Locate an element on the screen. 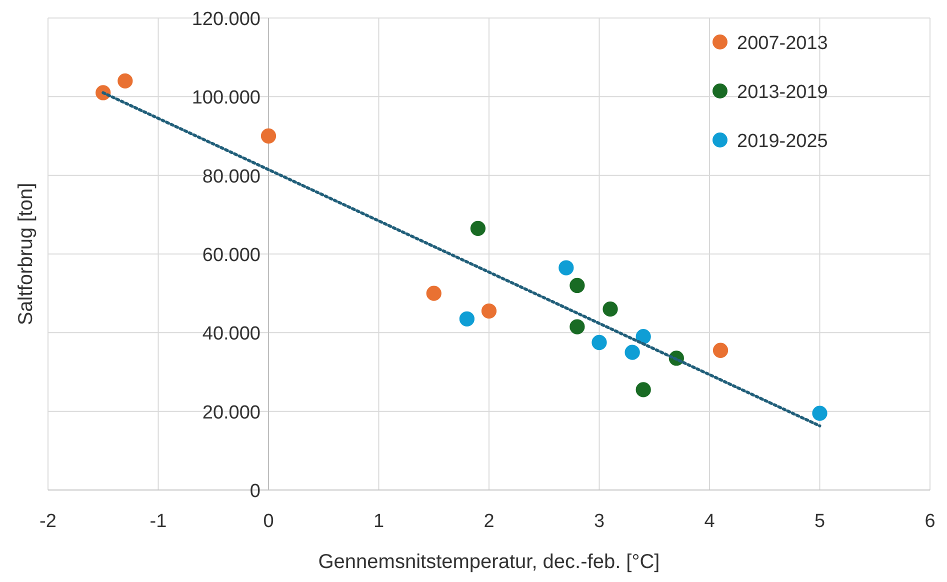  x-tick-label: -2 is located at coordinates (48, 521).